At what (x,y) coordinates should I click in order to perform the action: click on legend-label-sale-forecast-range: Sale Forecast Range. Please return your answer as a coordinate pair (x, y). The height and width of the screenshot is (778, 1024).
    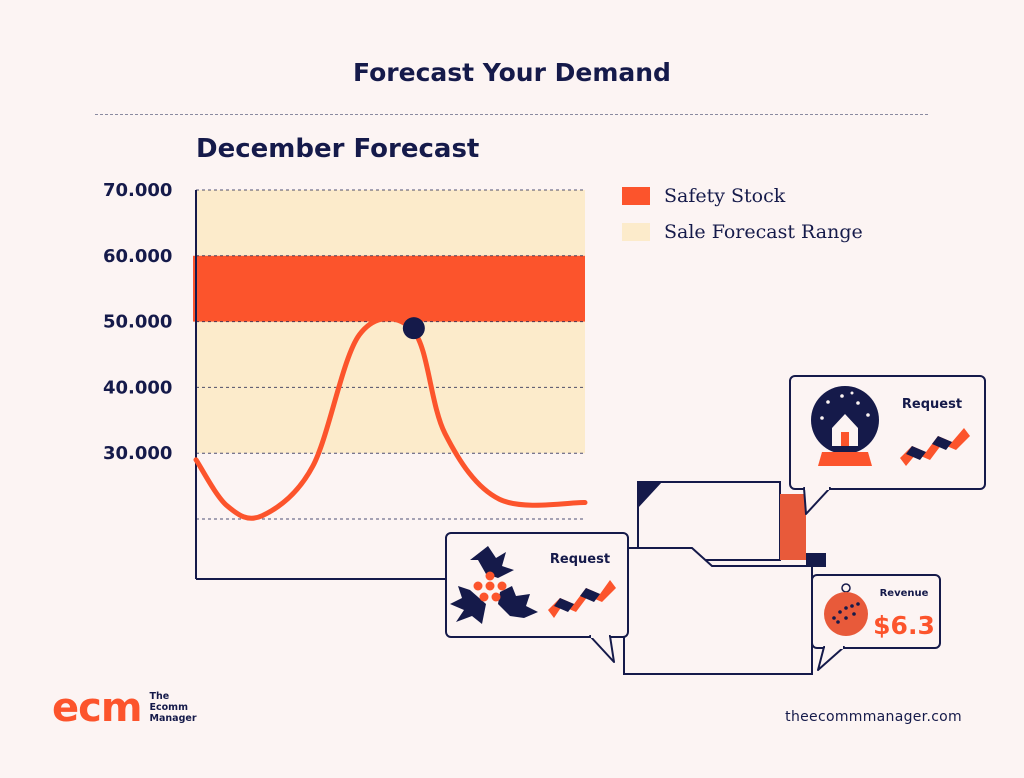
    Looking at the image, I should click on (763, 232).